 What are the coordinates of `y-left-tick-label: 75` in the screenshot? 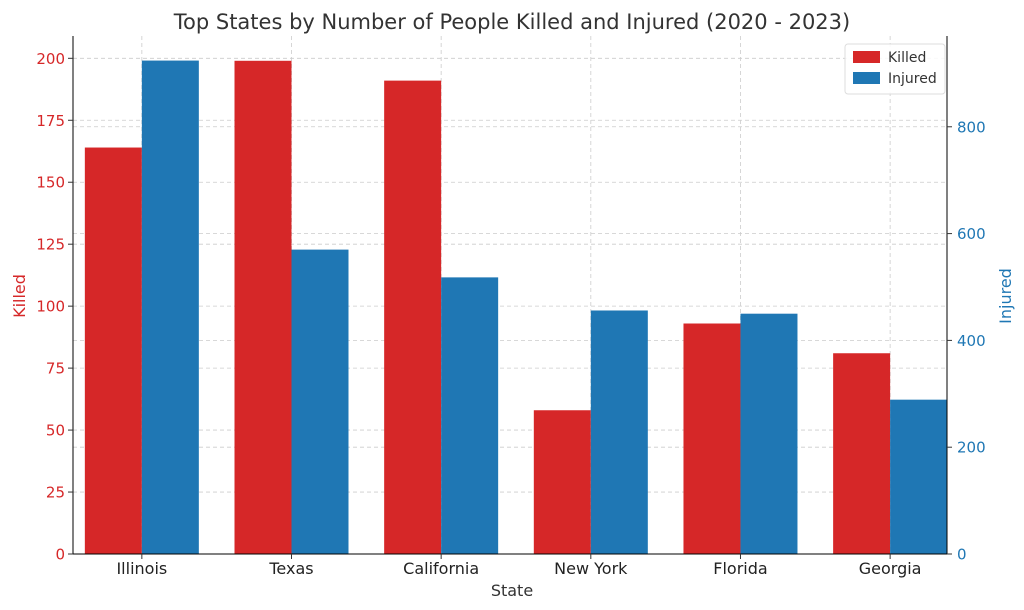 It's located at (55, 369).